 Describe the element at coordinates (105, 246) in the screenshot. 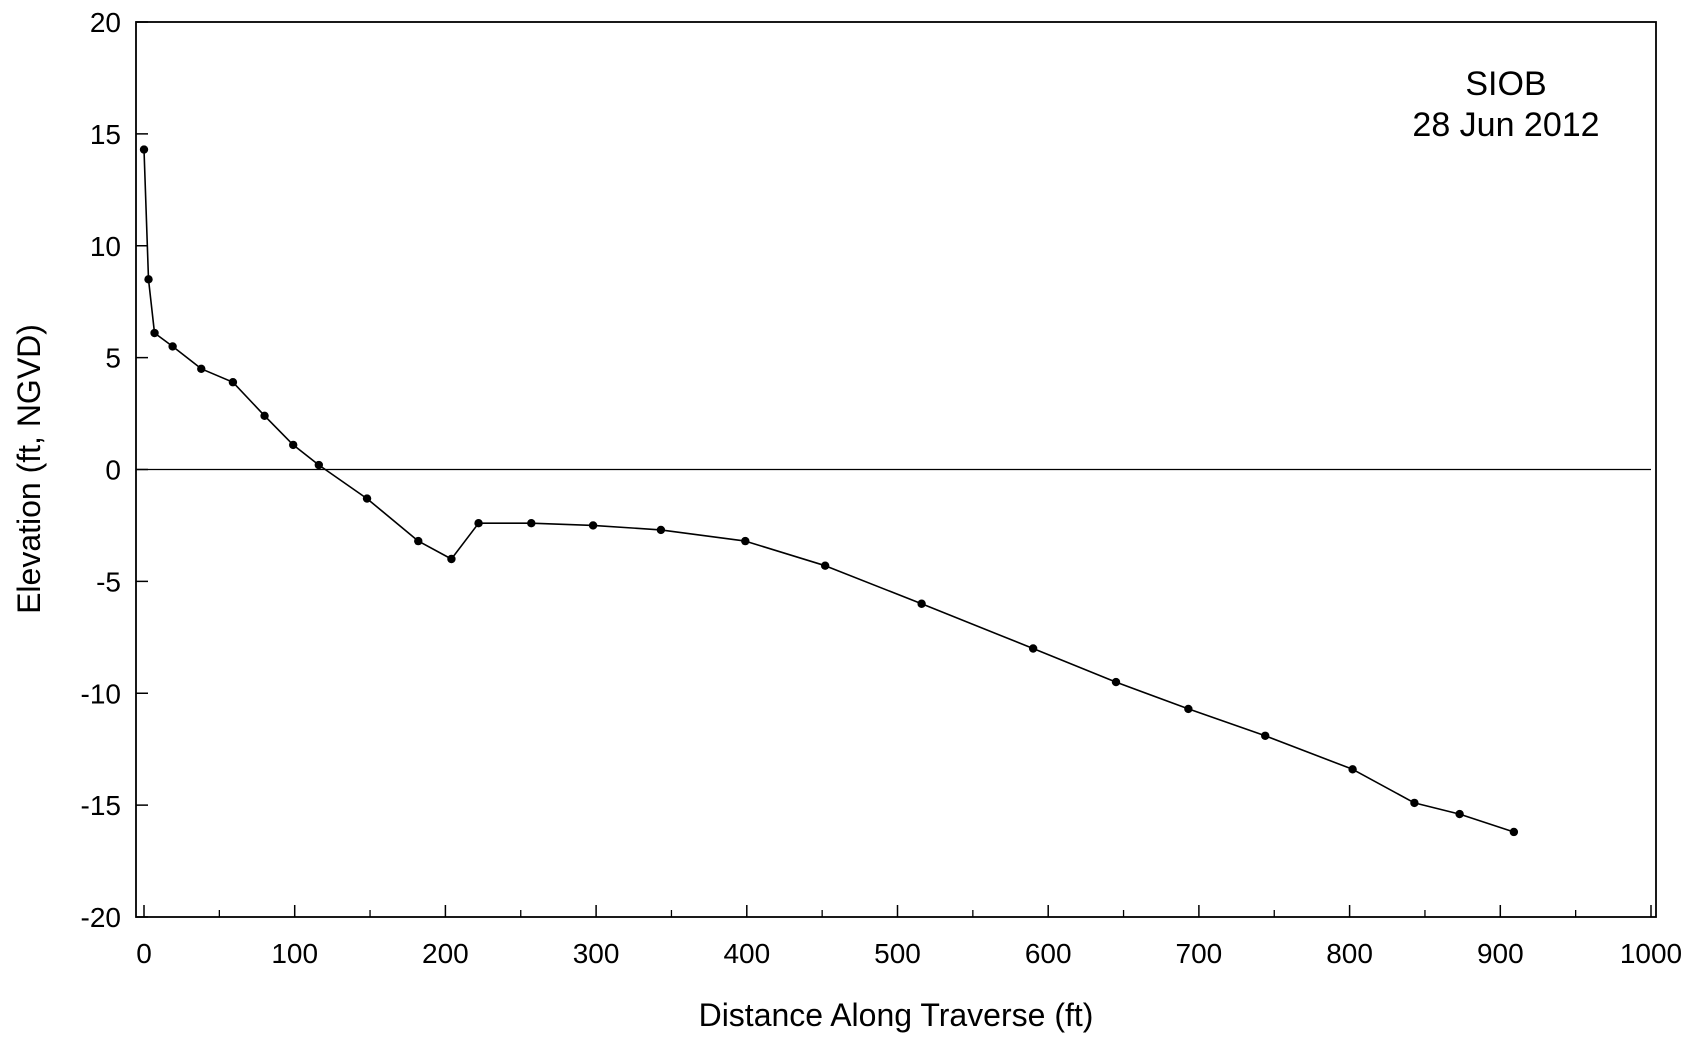

I see `y-tick-label-10: 10` at that location.